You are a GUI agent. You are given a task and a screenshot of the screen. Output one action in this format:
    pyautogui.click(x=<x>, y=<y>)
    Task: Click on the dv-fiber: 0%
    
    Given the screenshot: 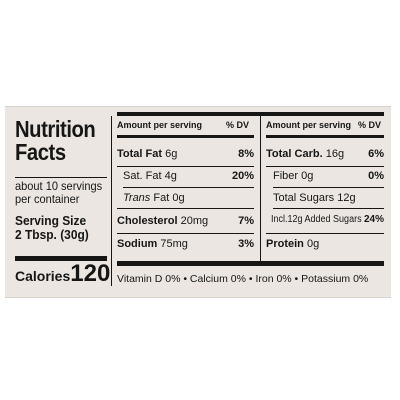 What is the action you would take?
    pyautogui.click(x=376, y=176)
    